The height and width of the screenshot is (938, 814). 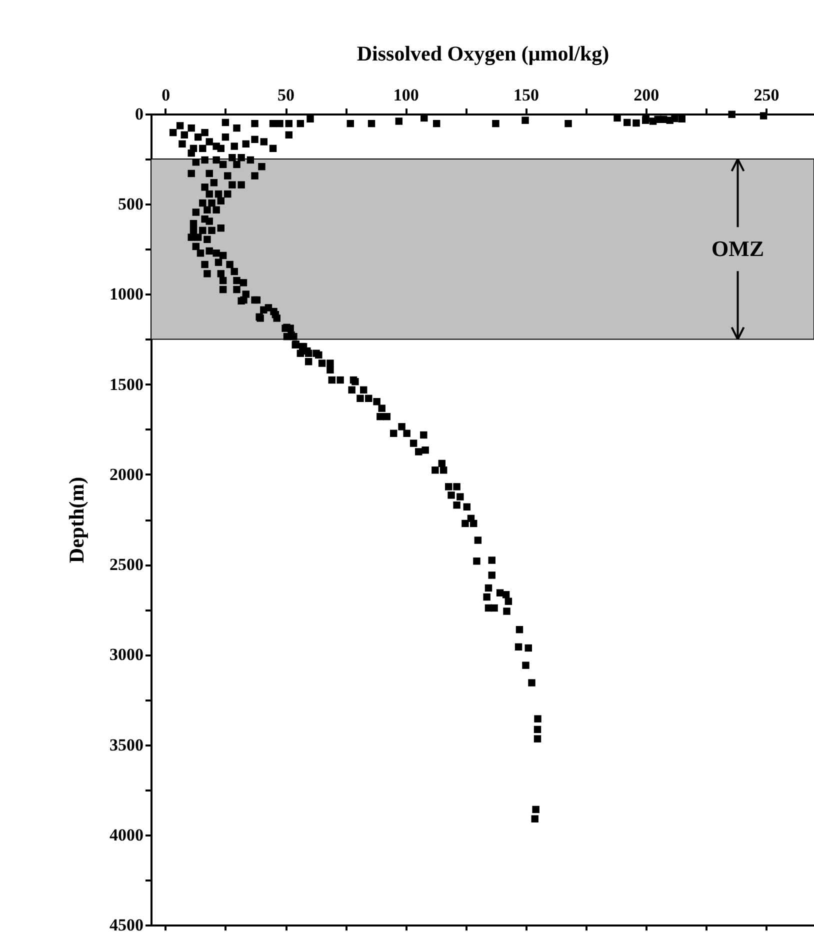 What do you see at coordinates (647, 95) in the screenshot?
I see `x-tick-label: 200` at bounding box center [647, 95].